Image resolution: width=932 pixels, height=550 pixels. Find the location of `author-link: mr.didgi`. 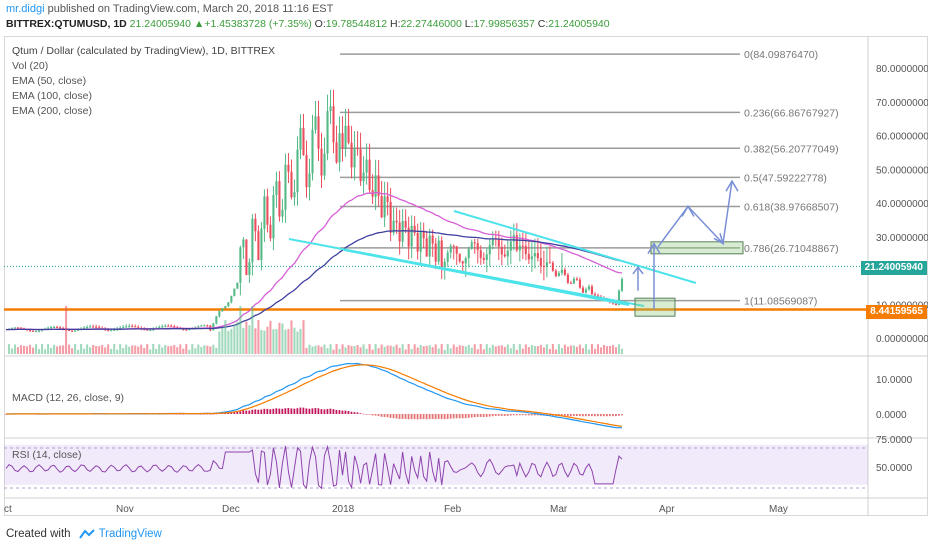

author-link: mr.didgi is located at coordinates (25, 9).